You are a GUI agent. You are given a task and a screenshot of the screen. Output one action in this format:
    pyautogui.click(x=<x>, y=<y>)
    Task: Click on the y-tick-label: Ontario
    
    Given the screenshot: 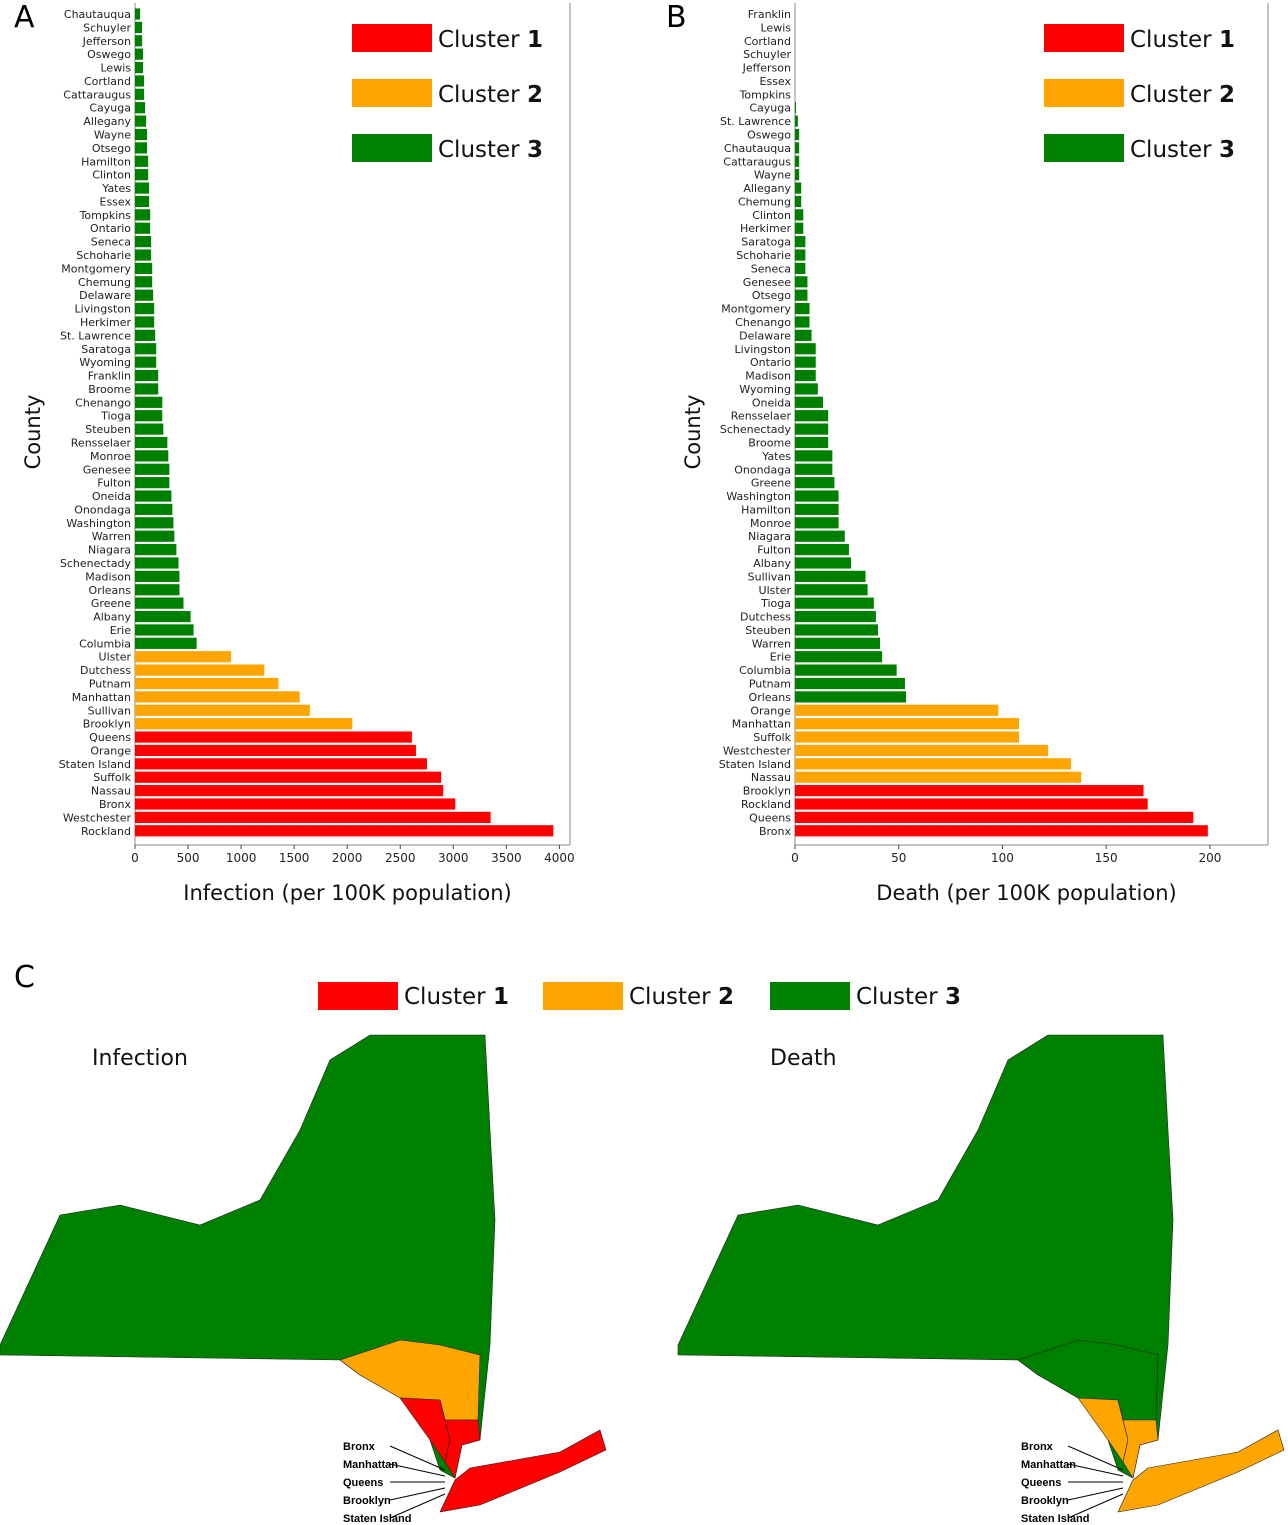 What is the action you would take?
    pyautogui.click(x=770, y=362)
    